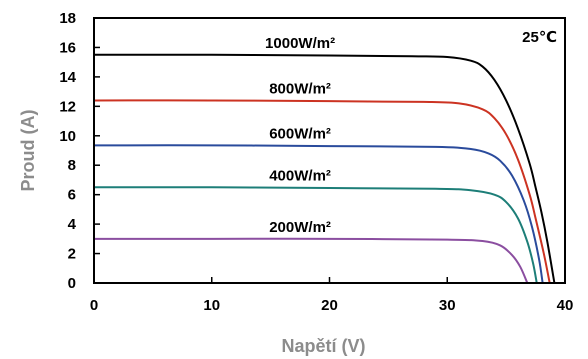 The image size is (588, 359). What do you see at coordinates (67, 77) in the screenshot?
I see `y-tick-label: 14` at bounding box center [67, 77].